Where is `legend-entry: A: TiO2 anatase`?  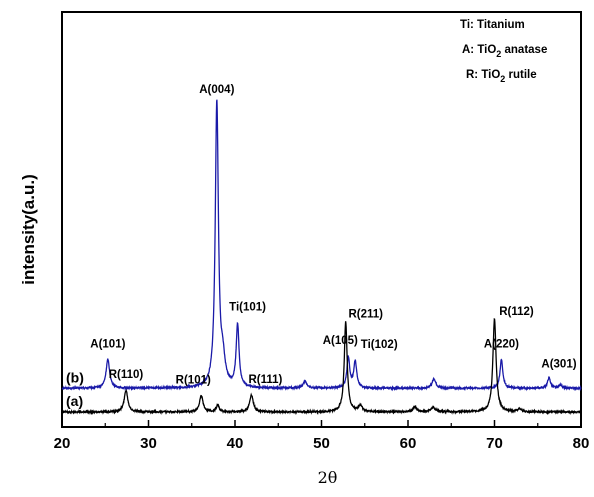 legend-entry: A: TiO2 anatase is located at coordinates (504, 51).